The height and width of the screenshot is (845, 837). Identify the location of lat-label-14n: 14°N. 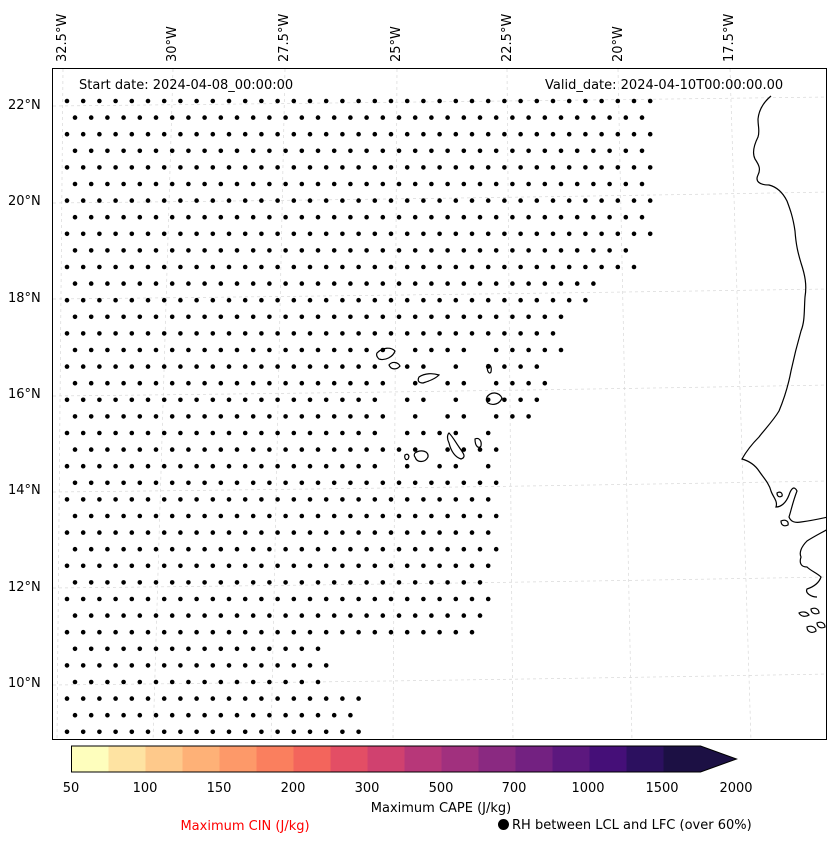
(24, 490).